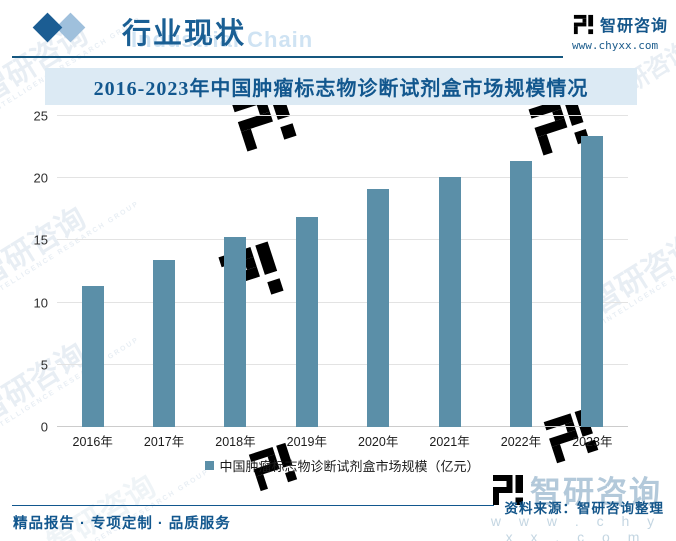 The image size is (676, 541). Describe the element at coordinates (40, 178) in the screenshot. I see `y-tick-label-20: 20` at that location.